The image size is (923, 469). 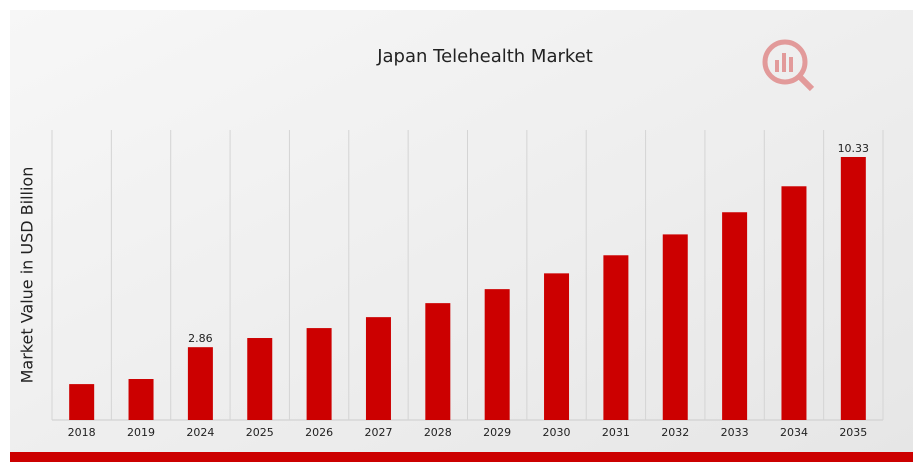 What do you see at coordinates (788, 65) in the screenshot?
I see `logo` at bounding box center [788, 65].